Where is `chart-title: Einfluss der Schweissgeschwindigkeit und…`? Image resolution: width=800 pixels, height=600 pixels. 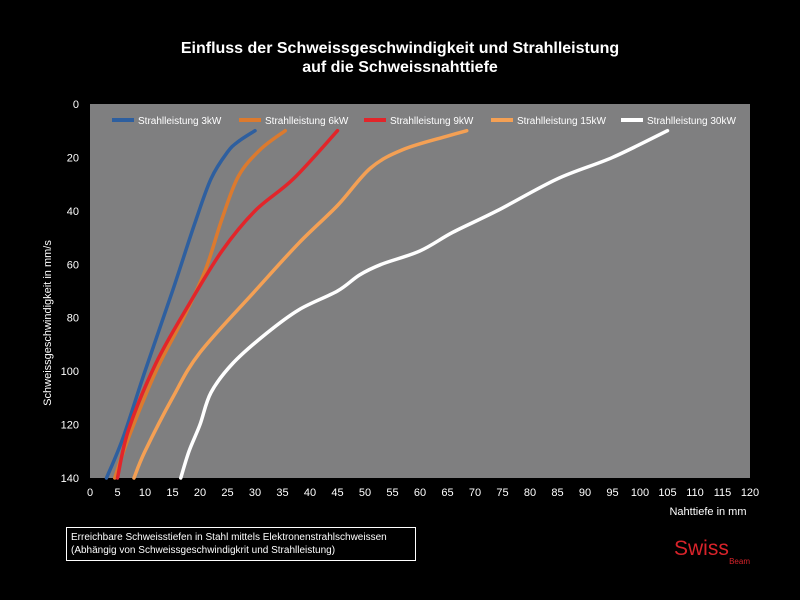 chart-title: Einfluss der Schweissgeschwindigkeit und… is located at coordinates (400, 58).